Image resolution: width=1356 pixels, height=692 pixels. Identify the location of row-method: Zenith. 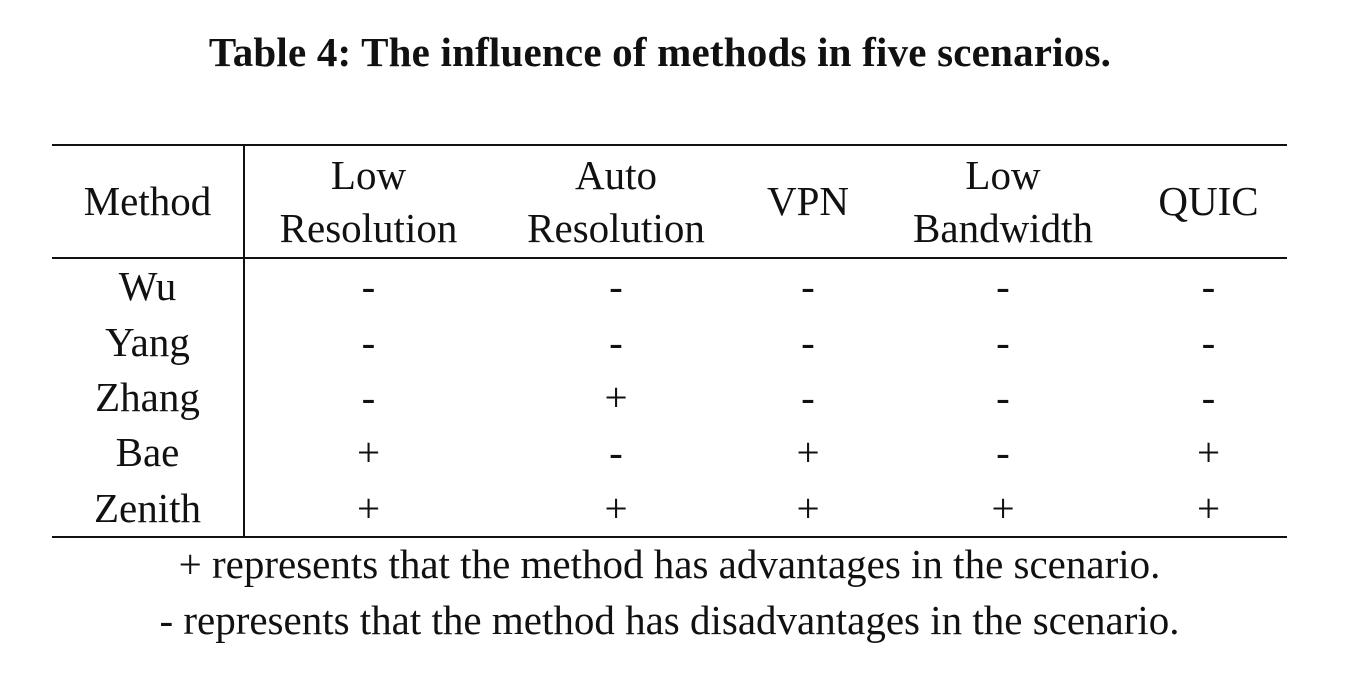
(148, 509).